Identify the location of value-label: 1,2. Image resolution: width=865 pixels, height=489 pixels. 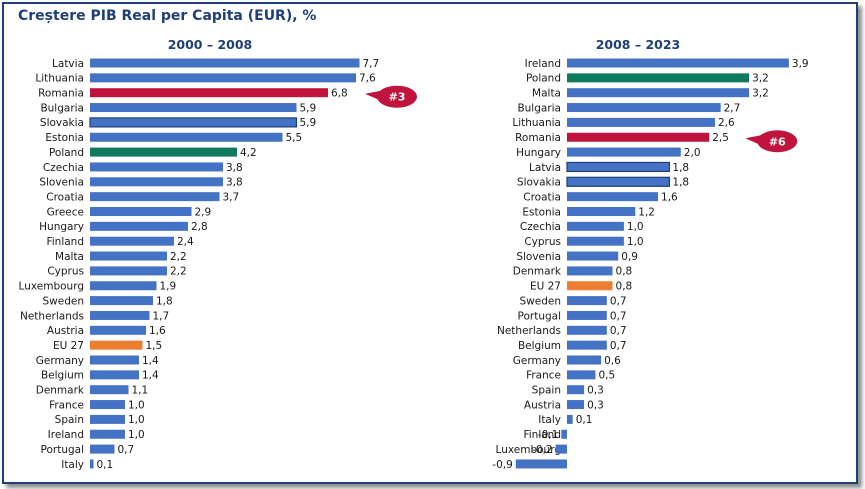
(646, 212).